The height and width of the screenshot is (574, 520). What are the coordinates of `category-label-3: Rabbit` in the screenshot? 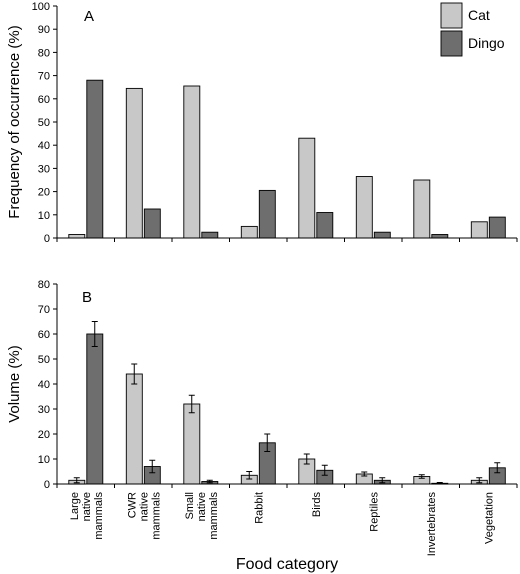 It's located at (259, 508).